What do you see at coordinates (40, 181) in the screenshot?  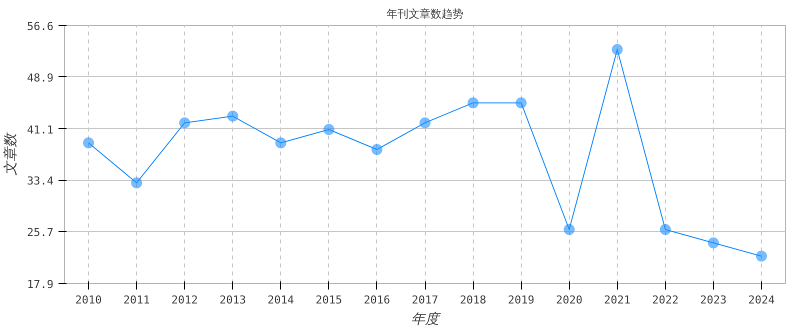 I see `y-tick-label: 33.4` at bounding box center [40, 181].